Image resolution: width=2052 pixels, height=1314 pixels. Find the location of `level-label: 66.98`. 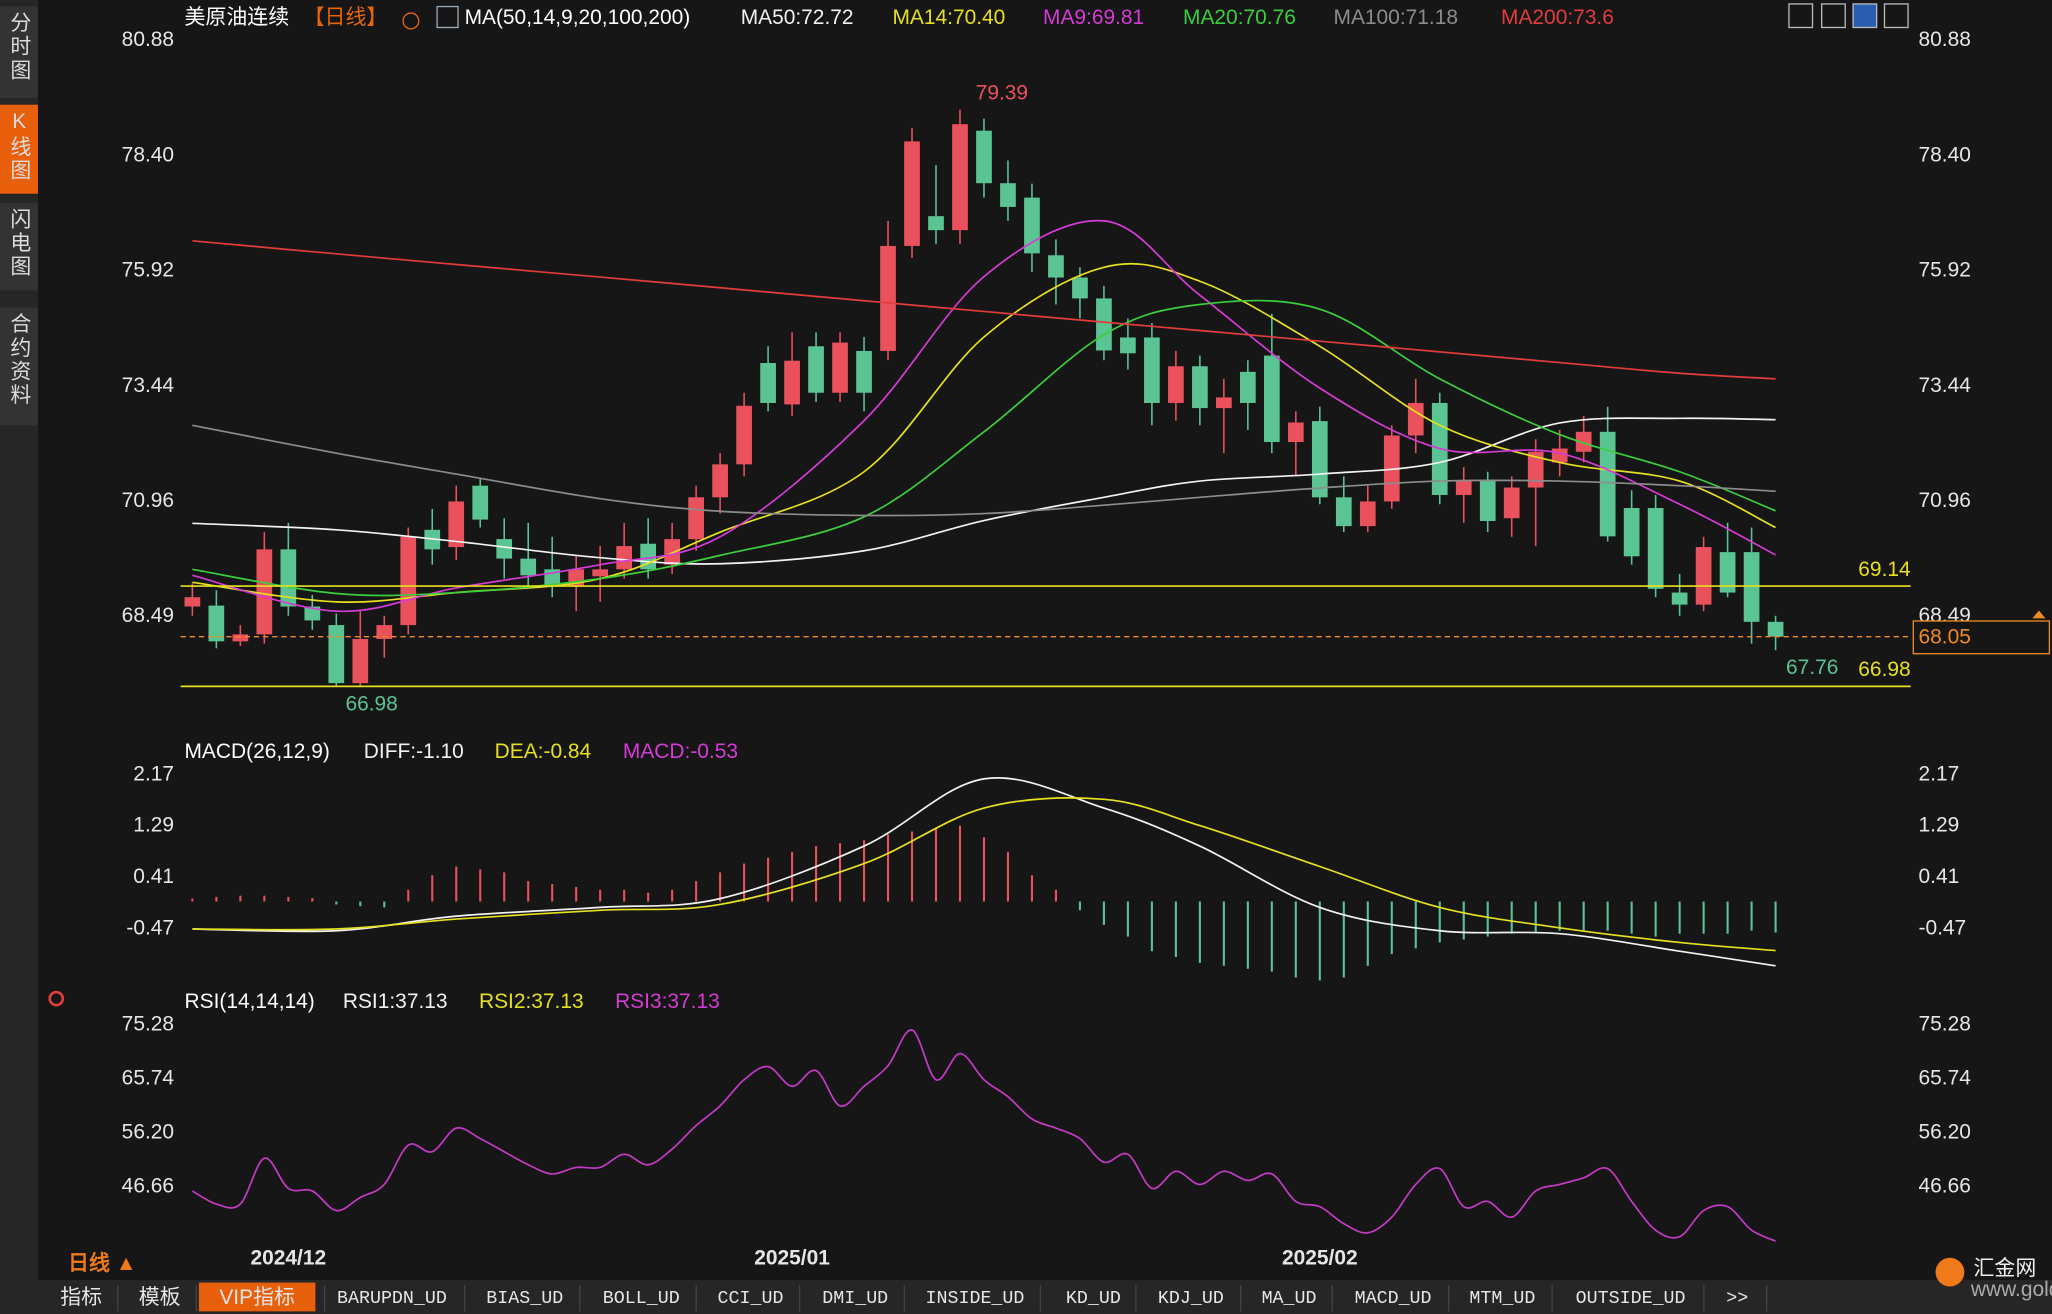

level-label: 66.98 is located at coordinates (1884, 669).